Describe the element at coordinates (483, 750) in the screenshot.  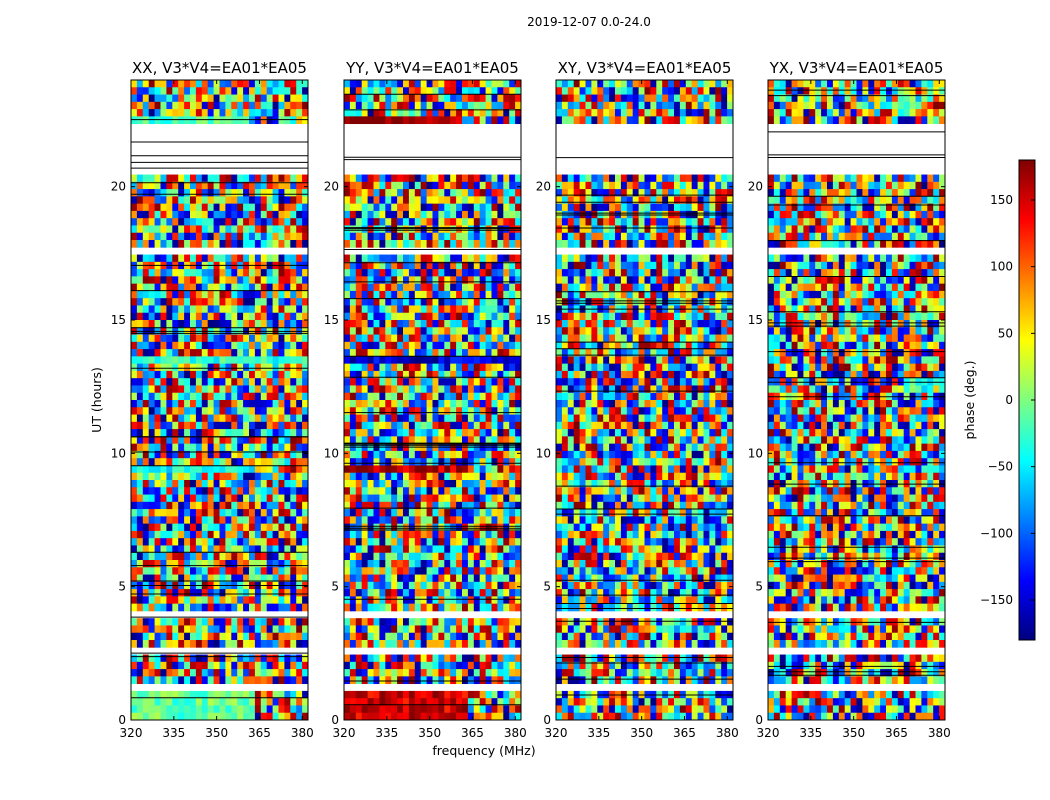
I see `x-axis-label: frequency (MHz)` at that location.